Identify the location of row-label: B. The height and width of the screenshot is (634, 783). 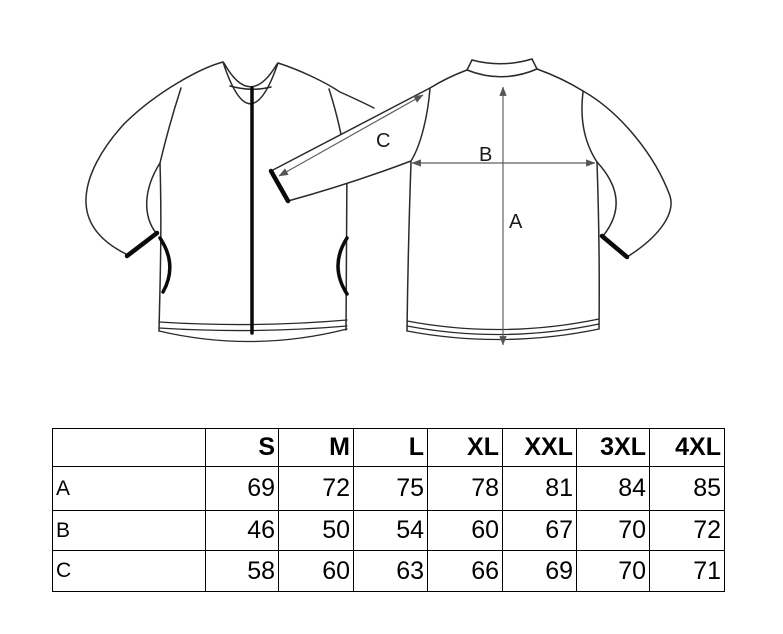
(129, 530).